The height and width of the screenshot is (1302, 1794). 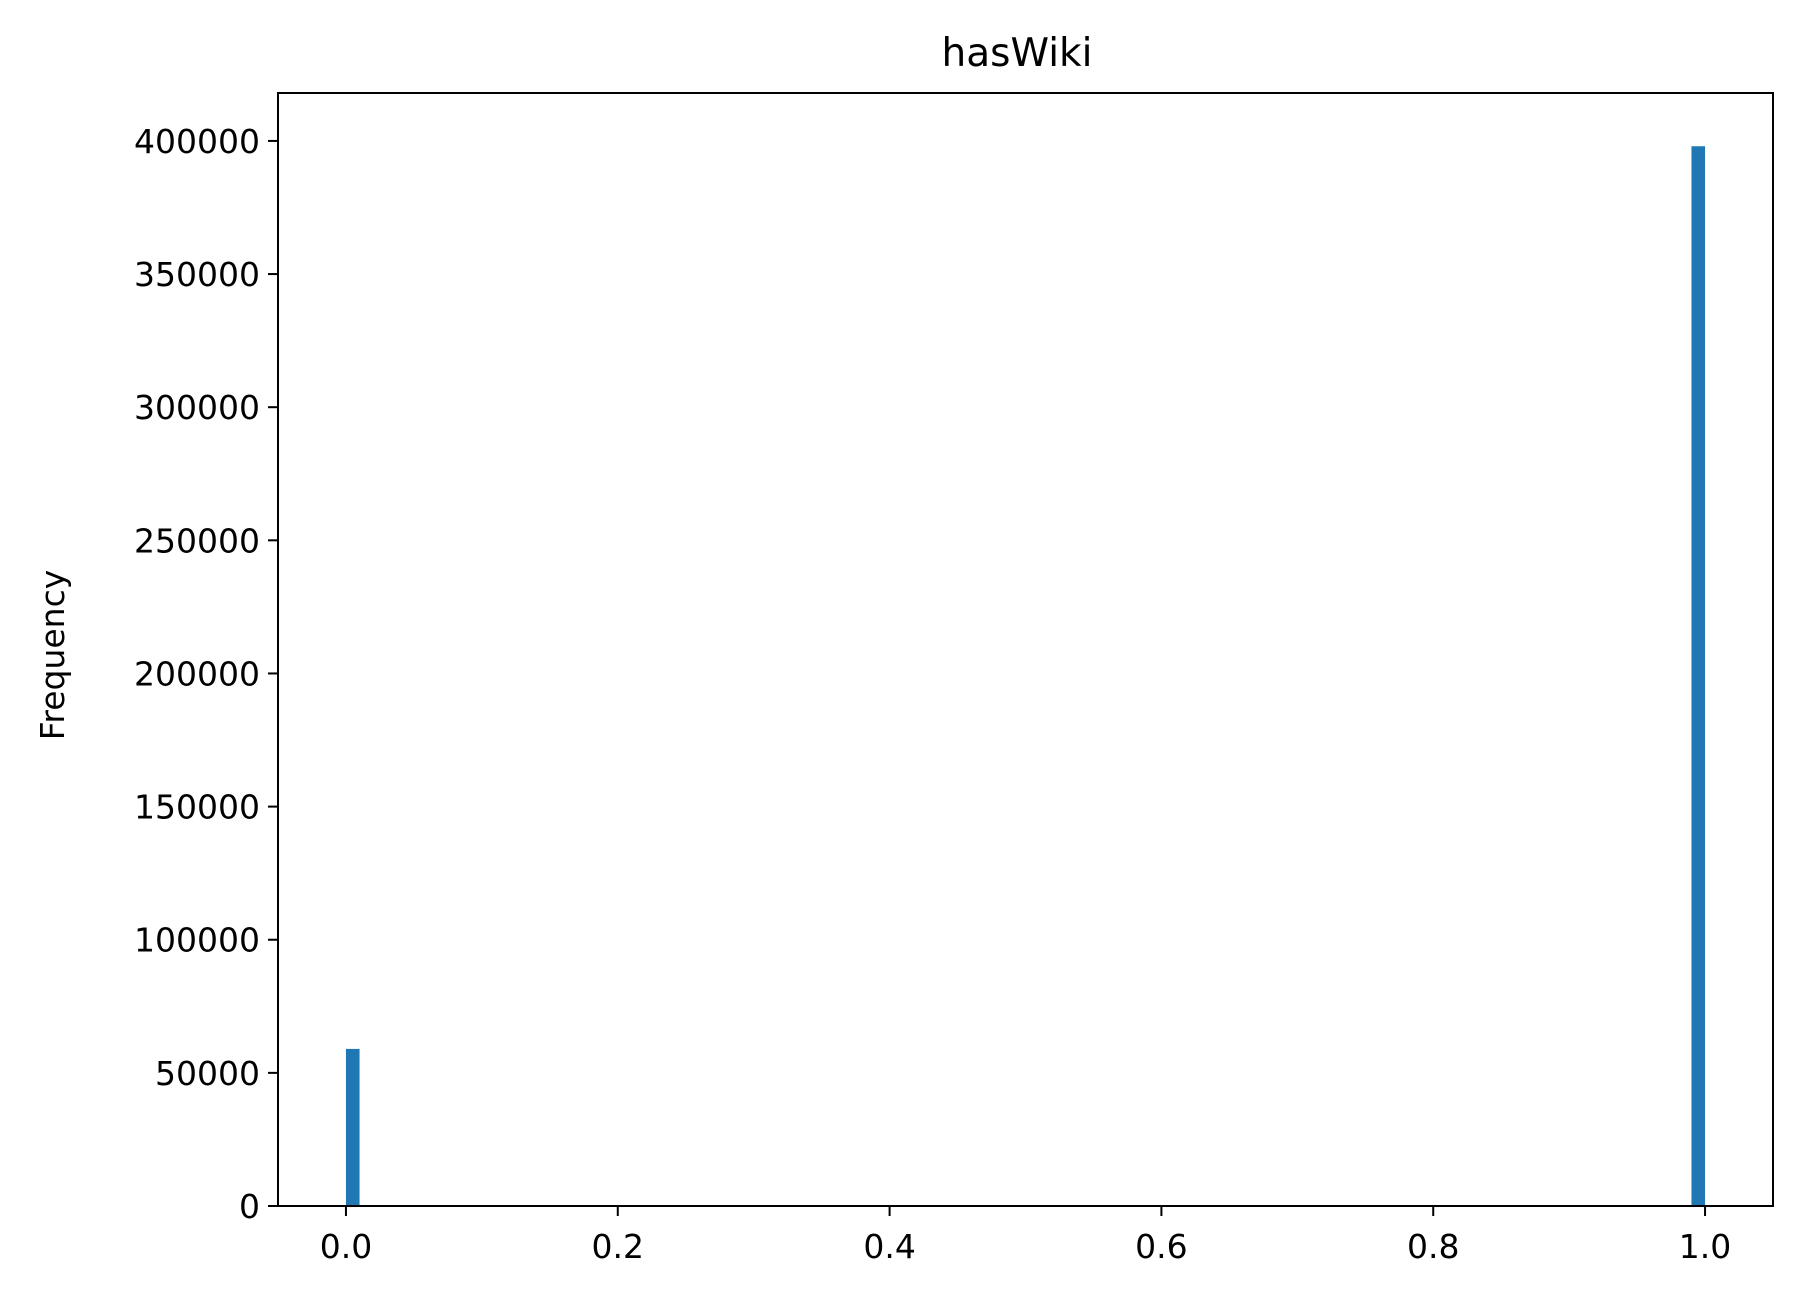 What do you see at coordinates (889, 1246) in the screenshot?
I see `x-tick-label-2: 0.4` at bounding box center [889, 1246].